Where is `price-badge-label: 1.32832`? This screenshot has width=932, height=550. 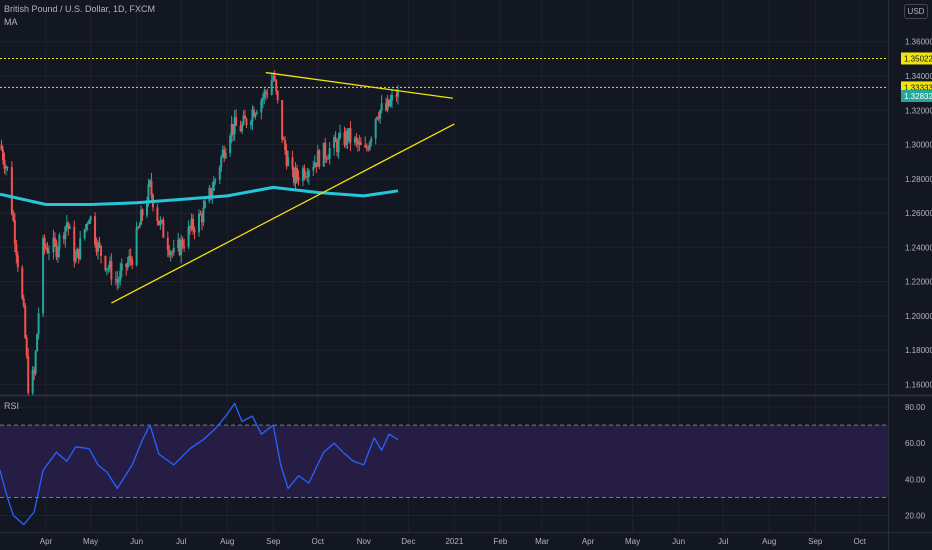
price-badge-label: 1.32832 is located at coordinates (918, 96).